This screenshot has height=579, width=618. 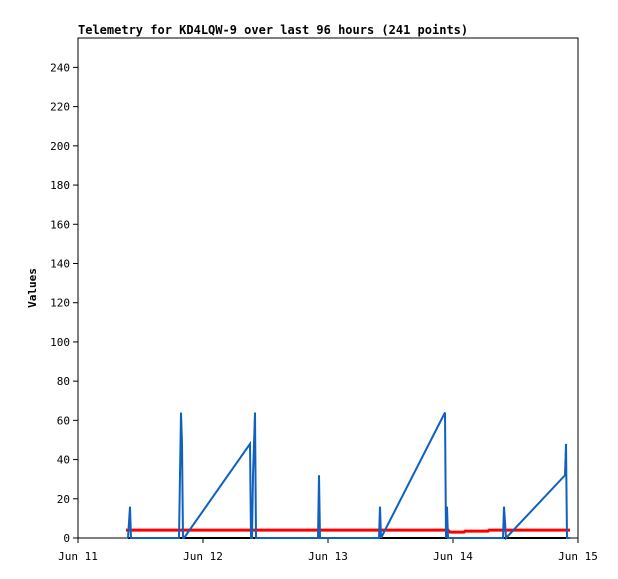 What do you see at coordinates (63, 499) in the screenshot?
I see `y-tick-label: 20` at bounding box center [63, 499].